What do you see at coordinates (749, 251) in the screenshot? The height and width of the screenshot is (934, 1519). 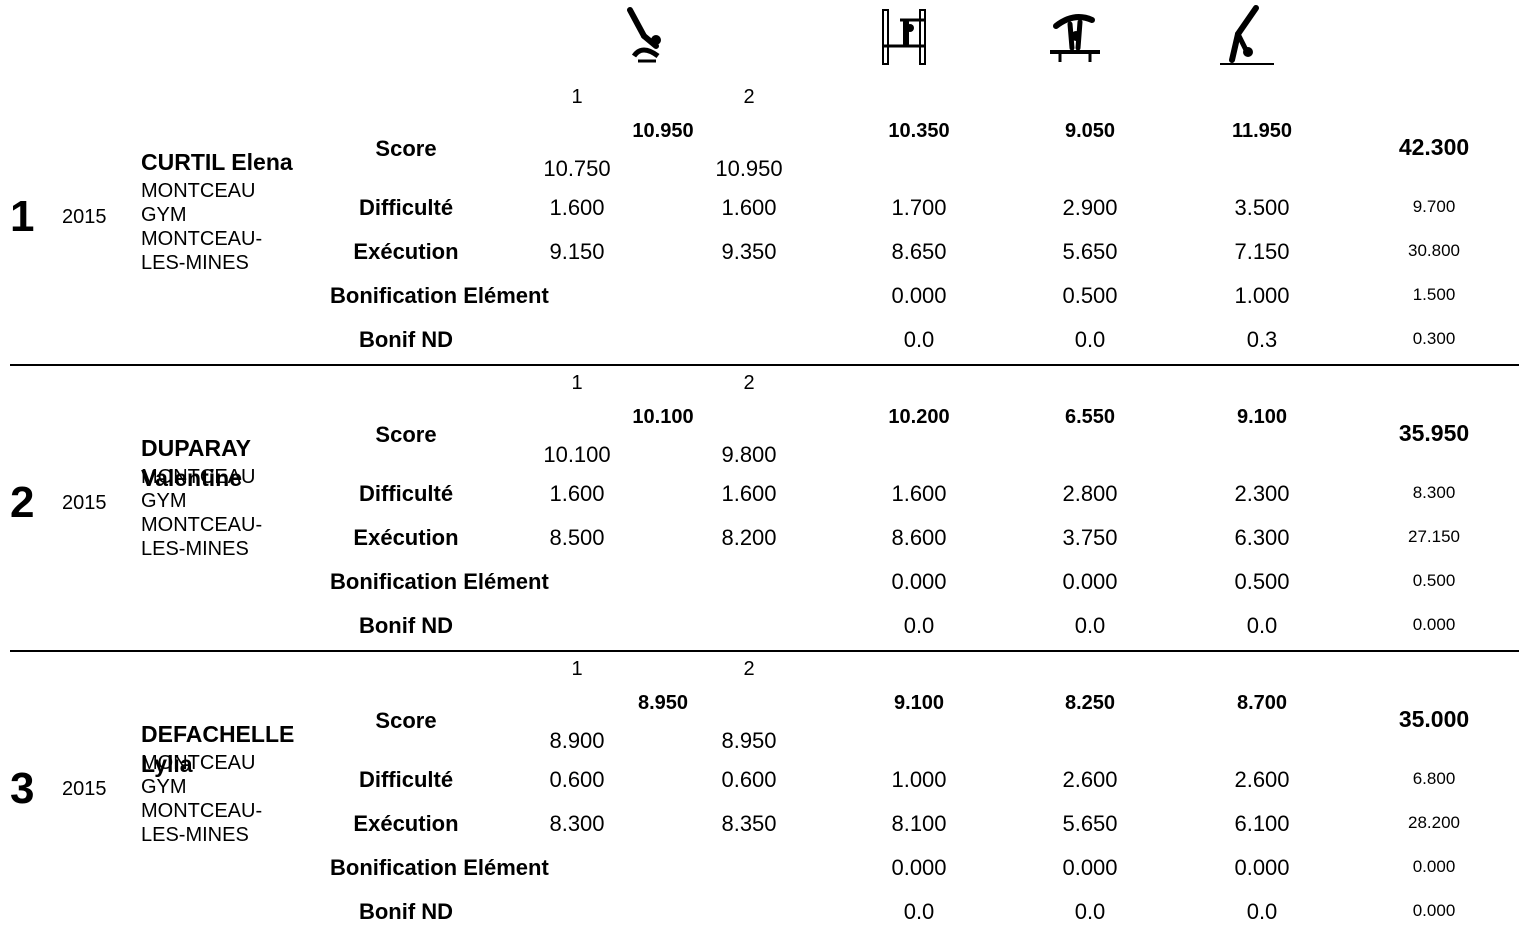 I see `vault-attempt-execution: 9.350` at bounding box center [749, 251].